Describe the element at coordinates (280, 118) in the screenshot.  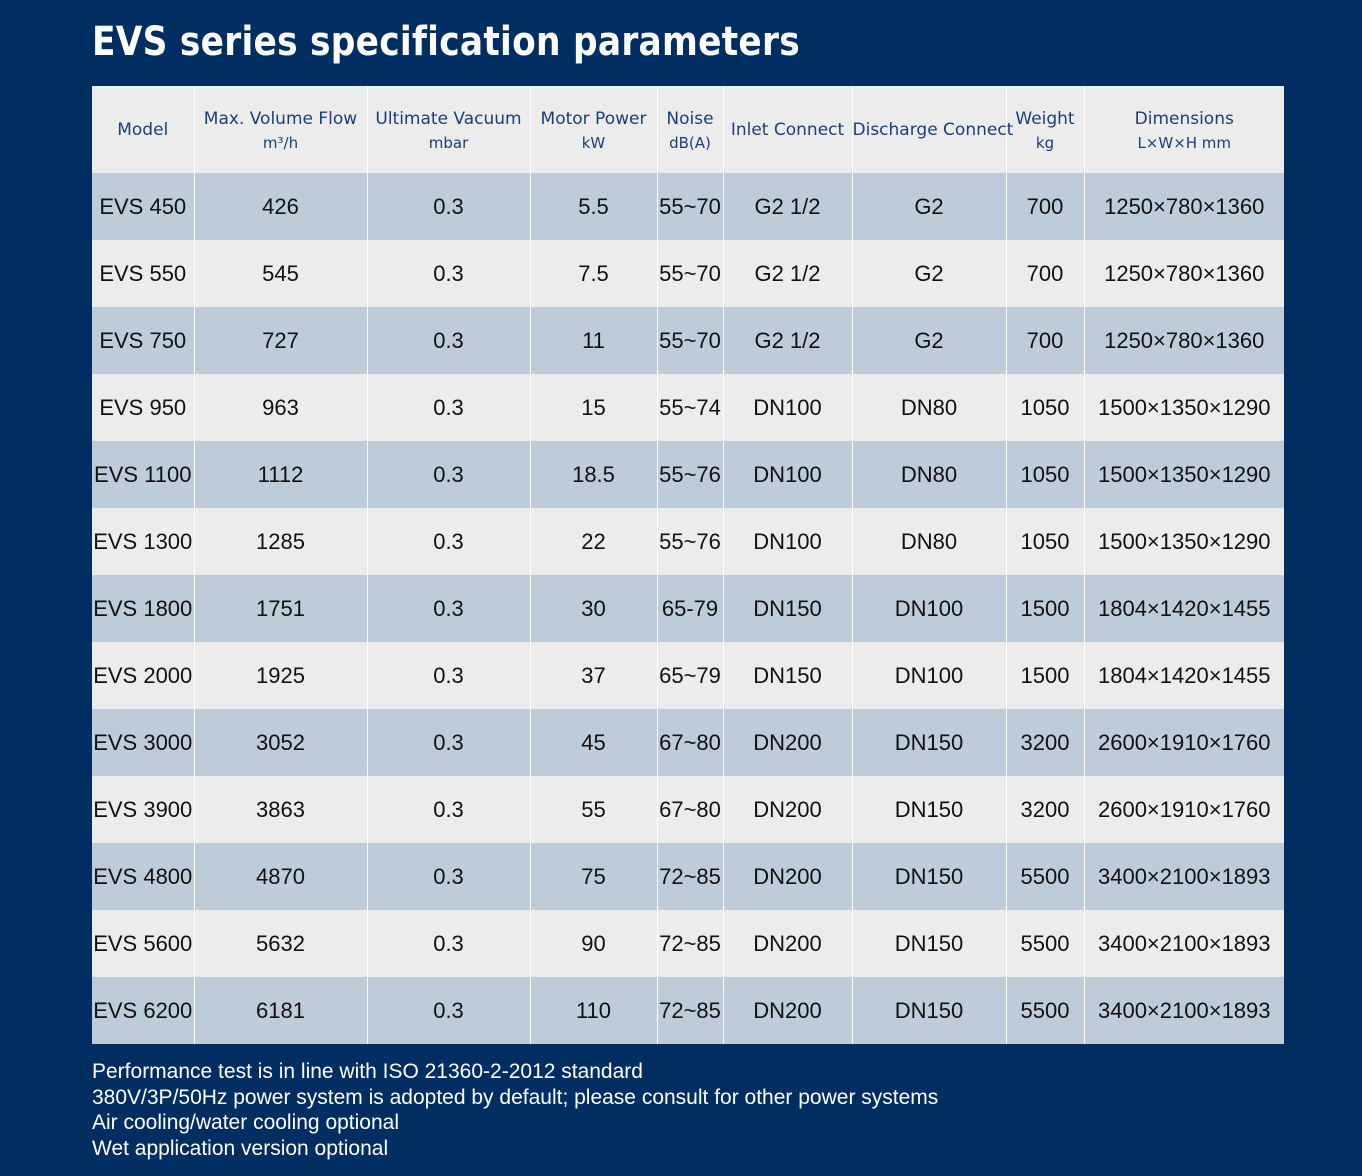
I see `column-header-label: Max. Volume Flow` at that location.